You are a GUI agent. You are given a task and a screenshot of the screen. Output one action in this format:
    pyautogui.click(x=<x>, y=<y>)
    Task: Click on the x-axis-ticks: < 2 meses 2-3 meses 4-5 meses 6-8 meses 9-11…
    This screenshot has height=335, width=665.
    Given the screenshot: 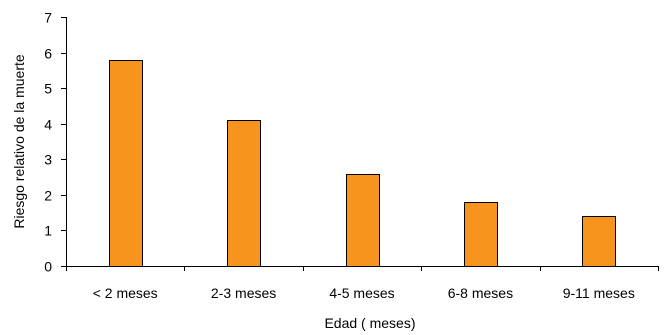 What is the action you would take?
    pyautogui.click(x=362, y=283)
    